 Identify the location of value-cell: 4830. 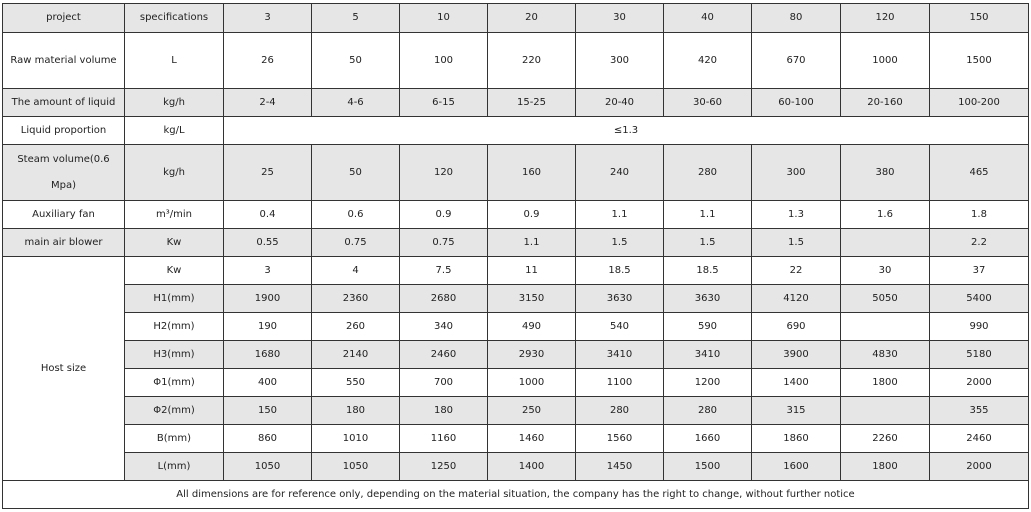
(885, 354).